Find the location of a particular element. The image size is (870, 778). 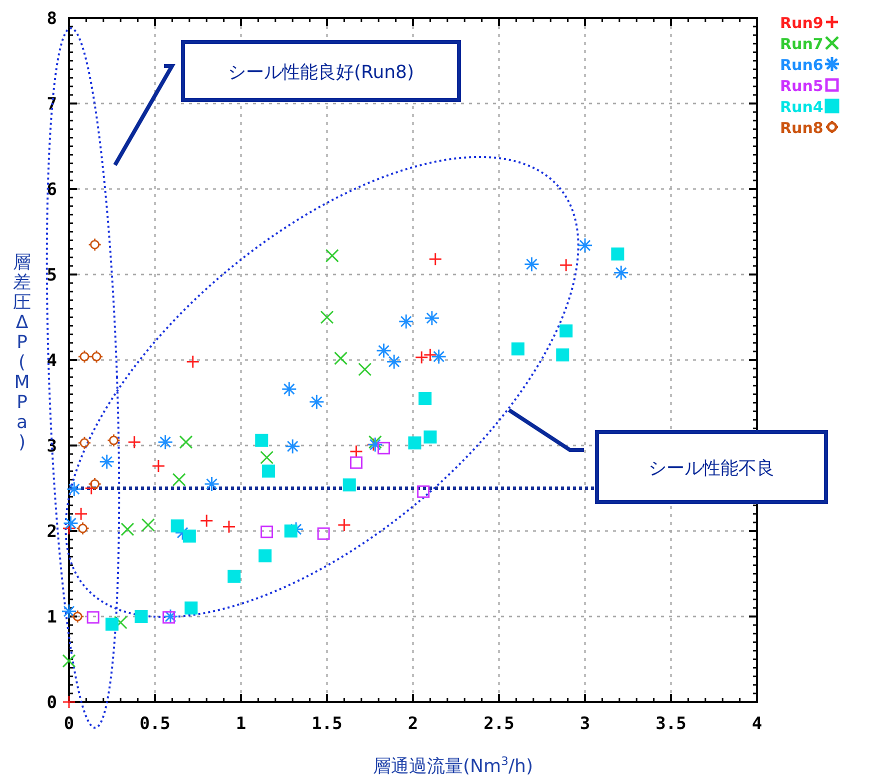

x-tick-label: 2.5 is located at coordinates (499, 724).